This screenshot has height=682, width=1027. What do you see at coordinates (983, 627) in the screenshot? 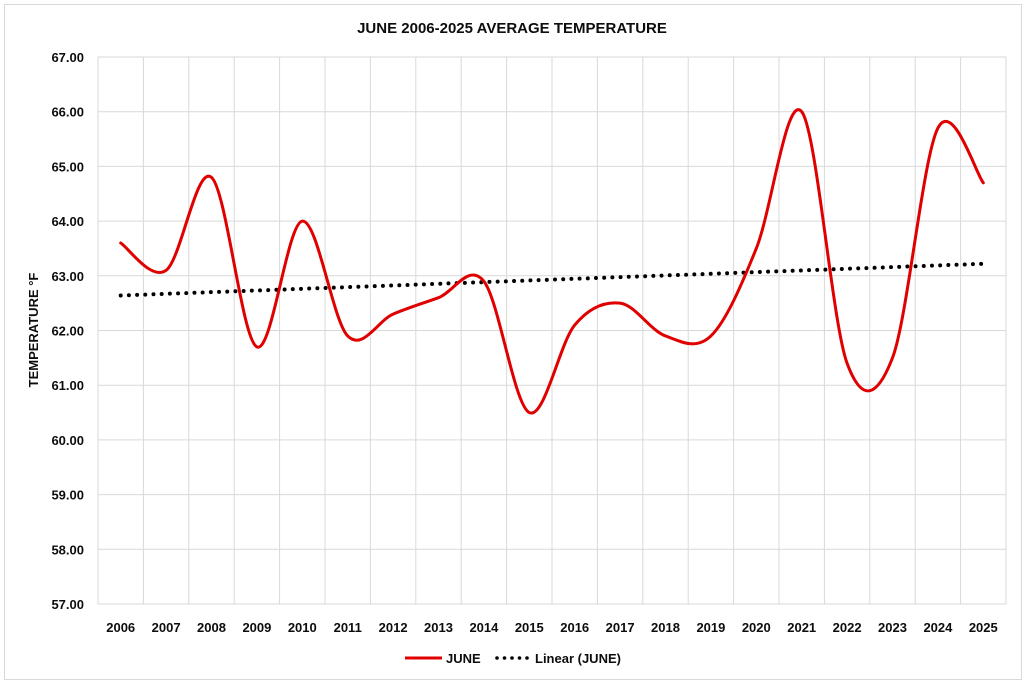
I see `x-tick-label: 2025` at bounding box center [983, 627].